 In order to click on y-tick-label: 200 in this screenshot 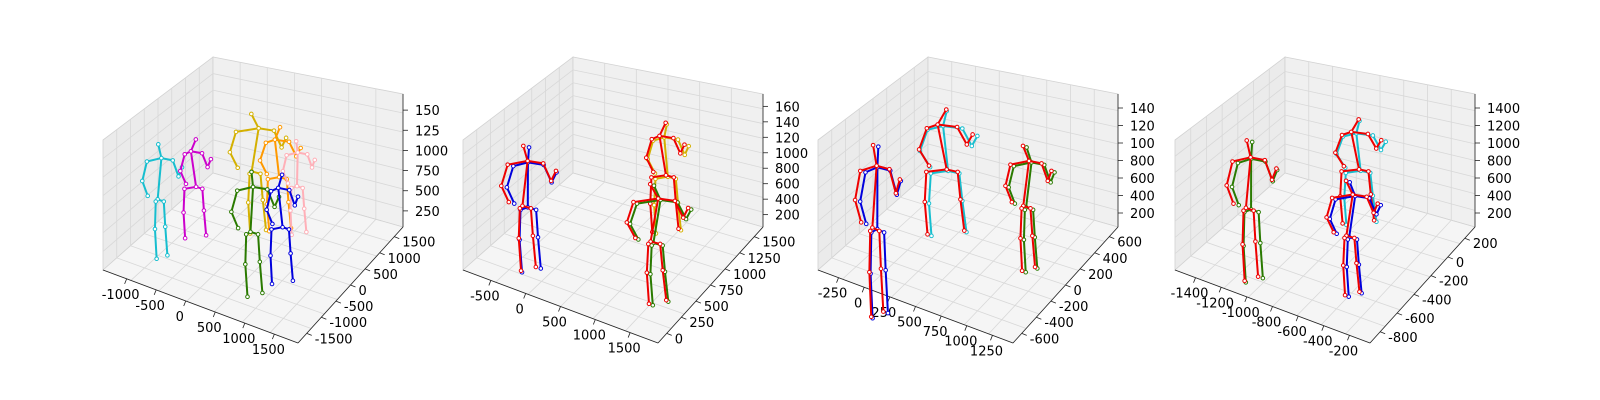, I will do `click(1485, 244)`.